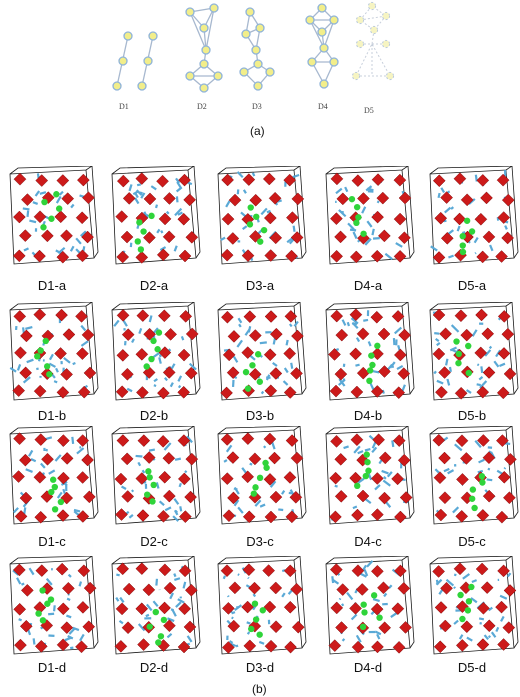 The width and height of the screenshot is (520, 697). Describe the element at coordinates (260, 285) in the screenshot. I see `structure-label: D3-a` at that location.